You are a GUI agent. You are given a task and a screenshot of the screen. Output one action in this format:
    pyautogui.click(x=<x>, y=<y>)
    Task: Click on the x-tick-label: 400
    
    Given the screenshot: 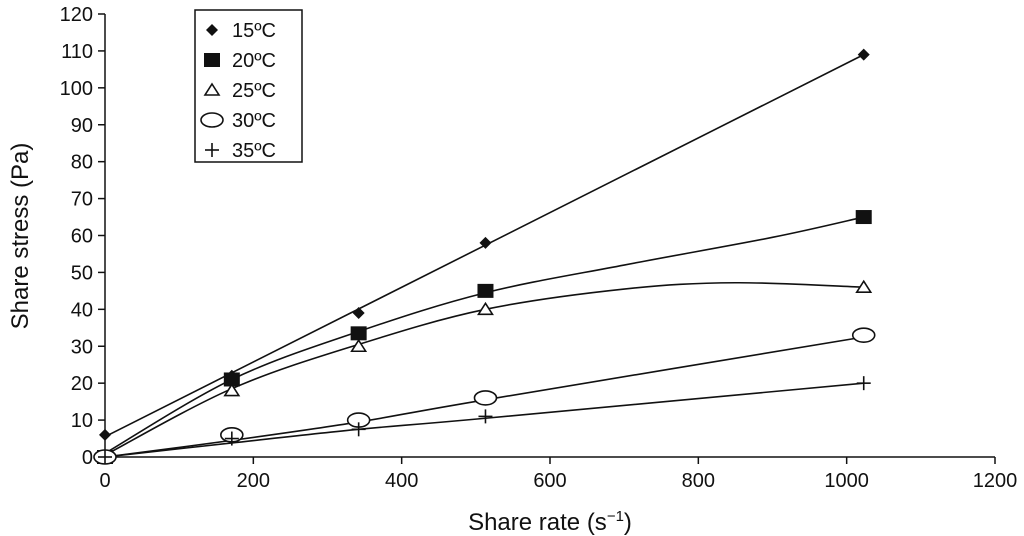 What is the action you would take?
    pyautogui.click(x=401, y=481)
    